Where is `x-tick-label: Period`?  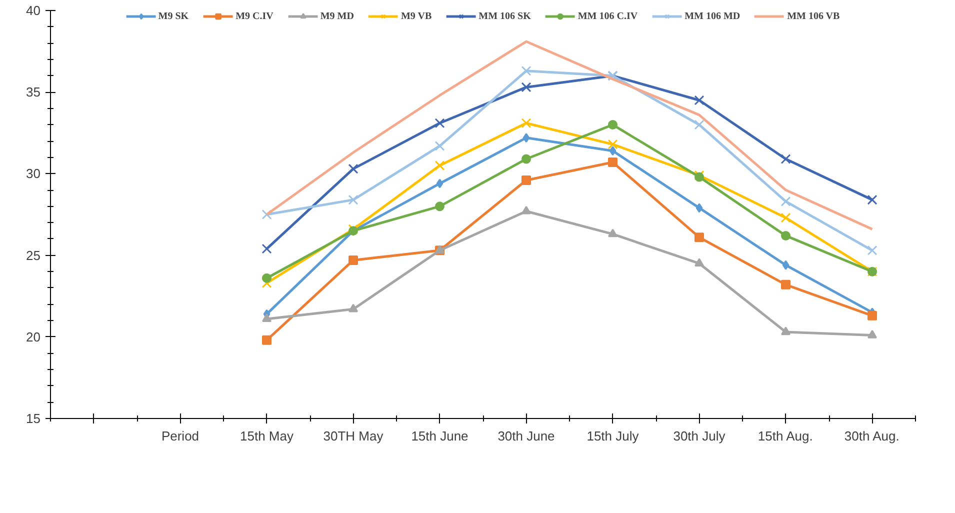
x-tick-label: Period is located at coordinates (180, 436).